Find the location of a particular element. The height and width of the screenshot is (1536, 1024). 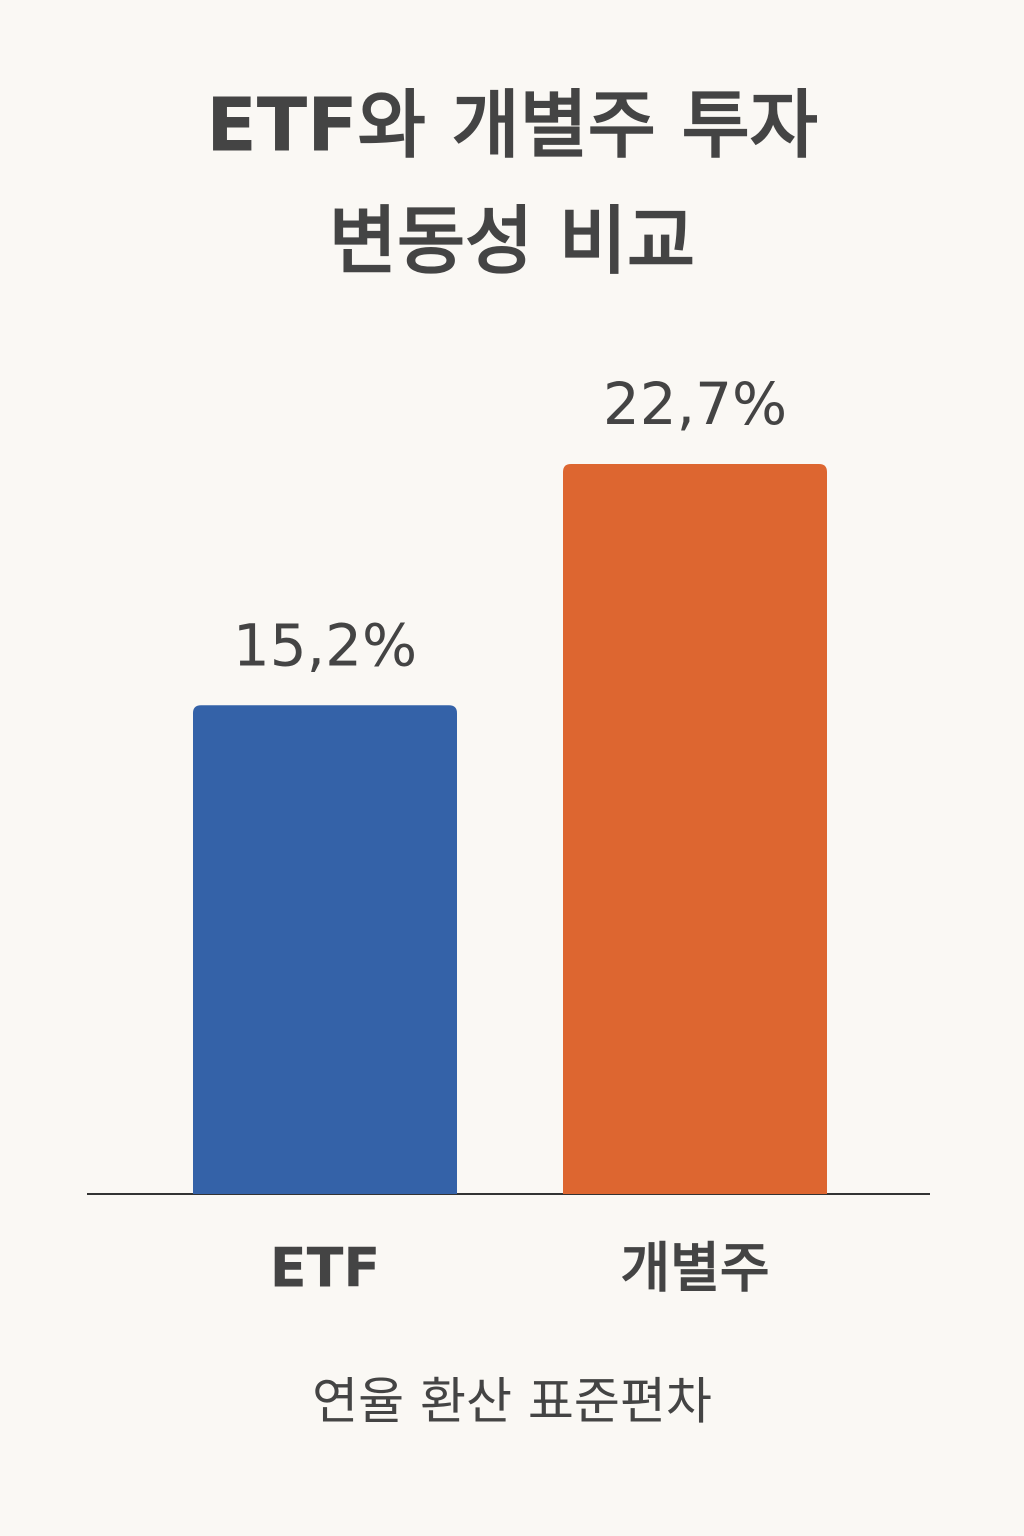

chart-title: 변동성 비교 is located at coordinates (512, 242).